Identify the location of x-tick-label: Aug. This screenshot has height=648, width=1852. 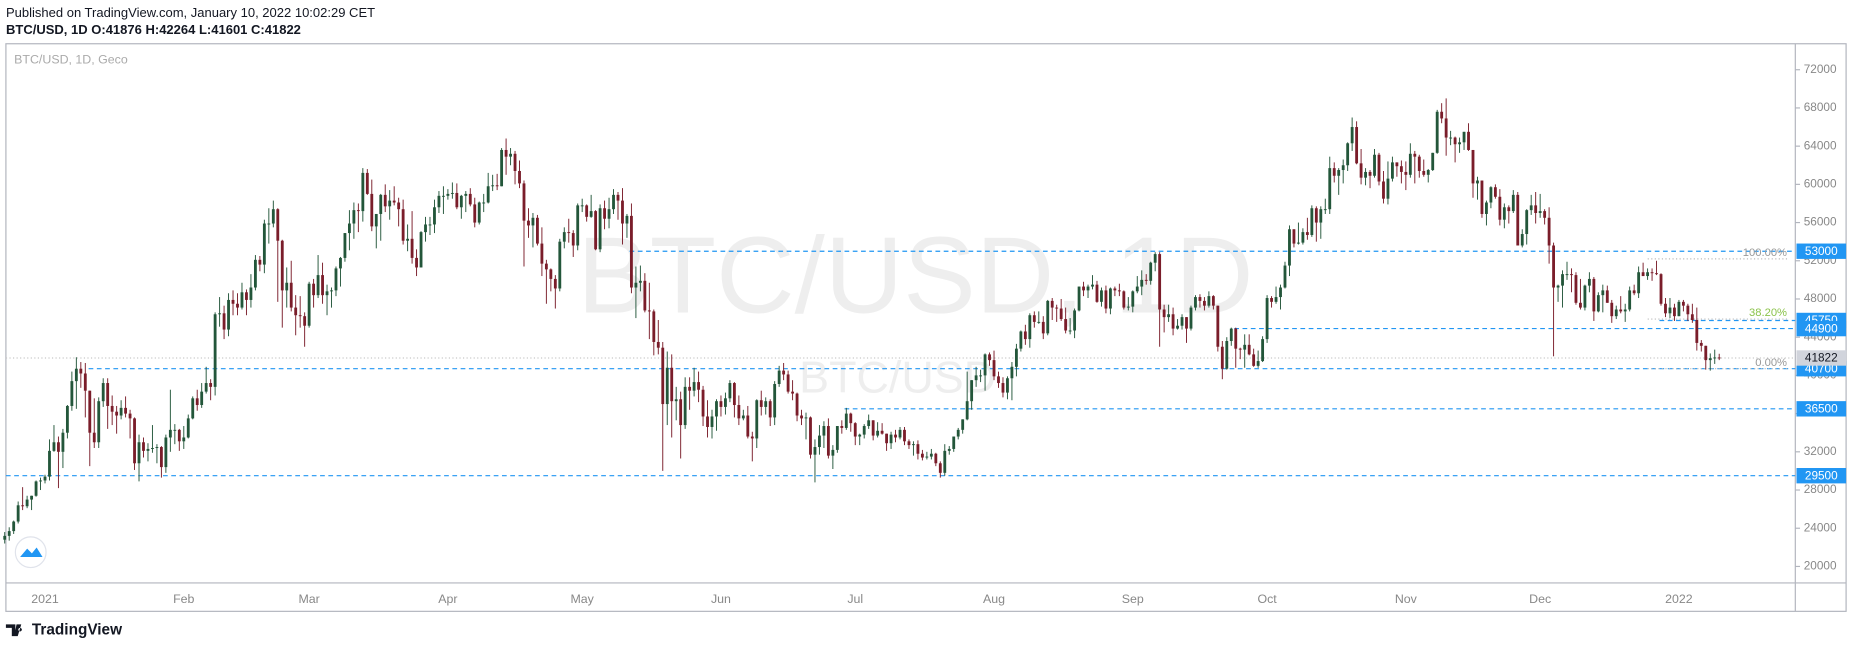
(994, 599).